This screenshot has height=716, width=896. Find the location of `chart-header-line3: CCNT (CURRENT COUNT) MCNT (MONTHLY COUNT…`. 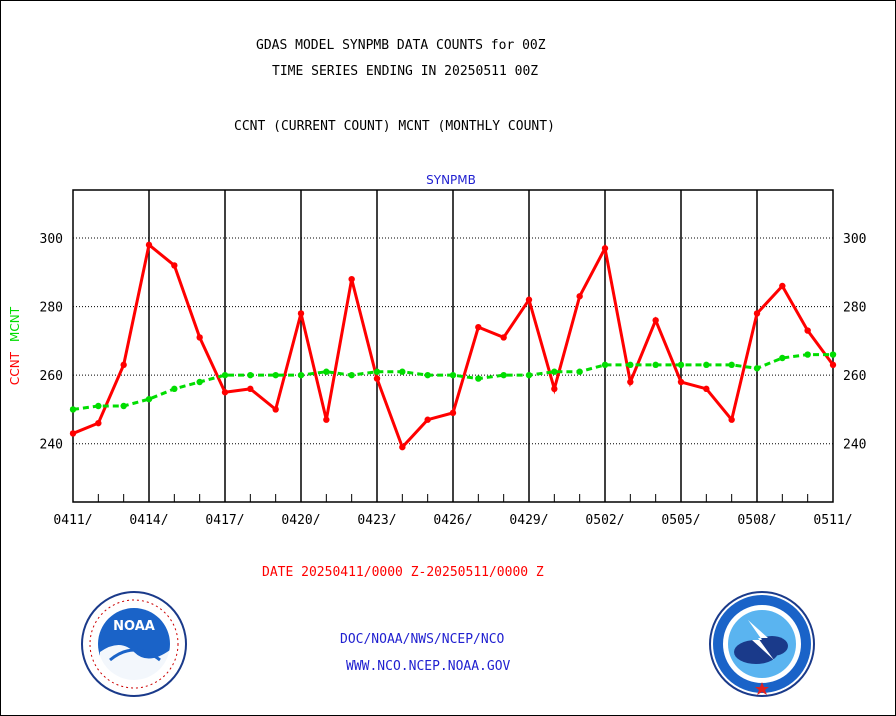

chart-header-line3: CCNT (CURRENT COUNT) MCNT (MONTHLY COUNT… is located at coordinates (394, 126).